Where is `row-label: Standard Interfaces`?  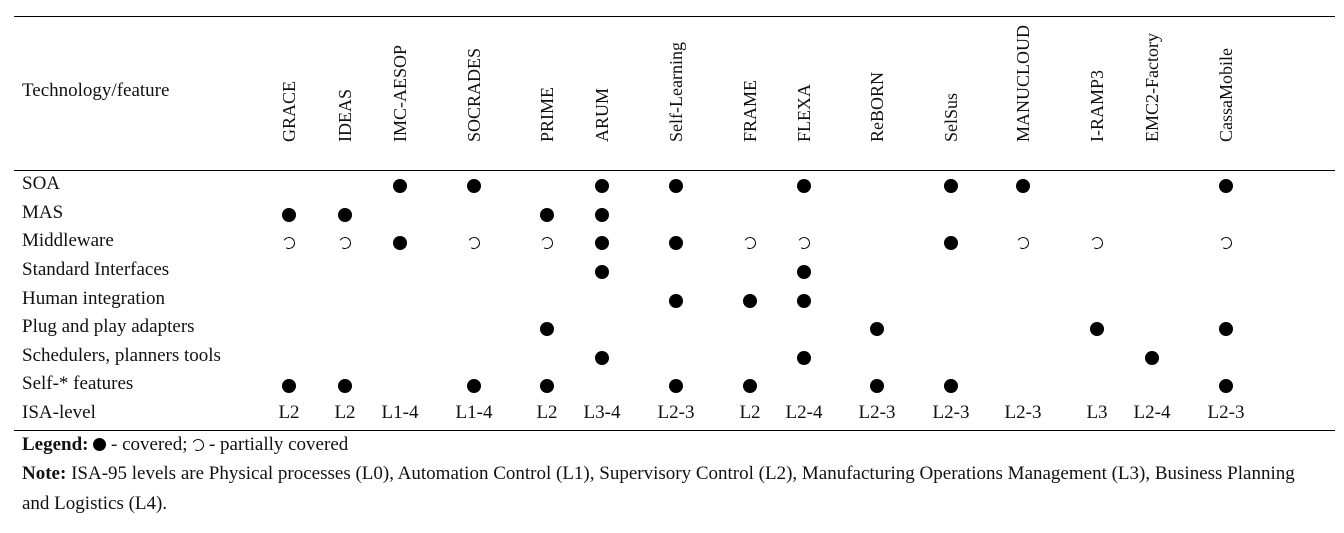
row-label: Standard Interfaces is located at coordinates (96, 269).